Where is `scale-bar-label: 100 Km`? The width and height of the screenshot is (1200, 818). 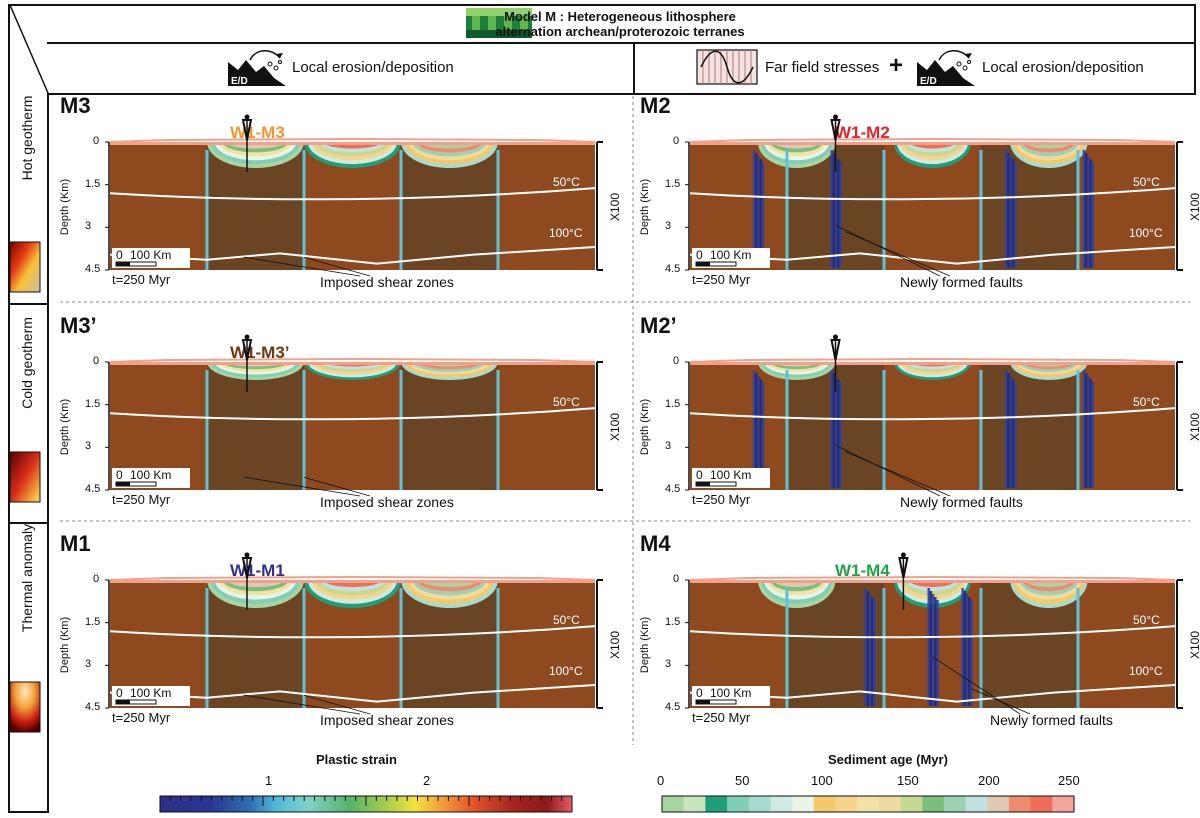
scale-bar-label: 100 Km is located at coordinates (731, 693).